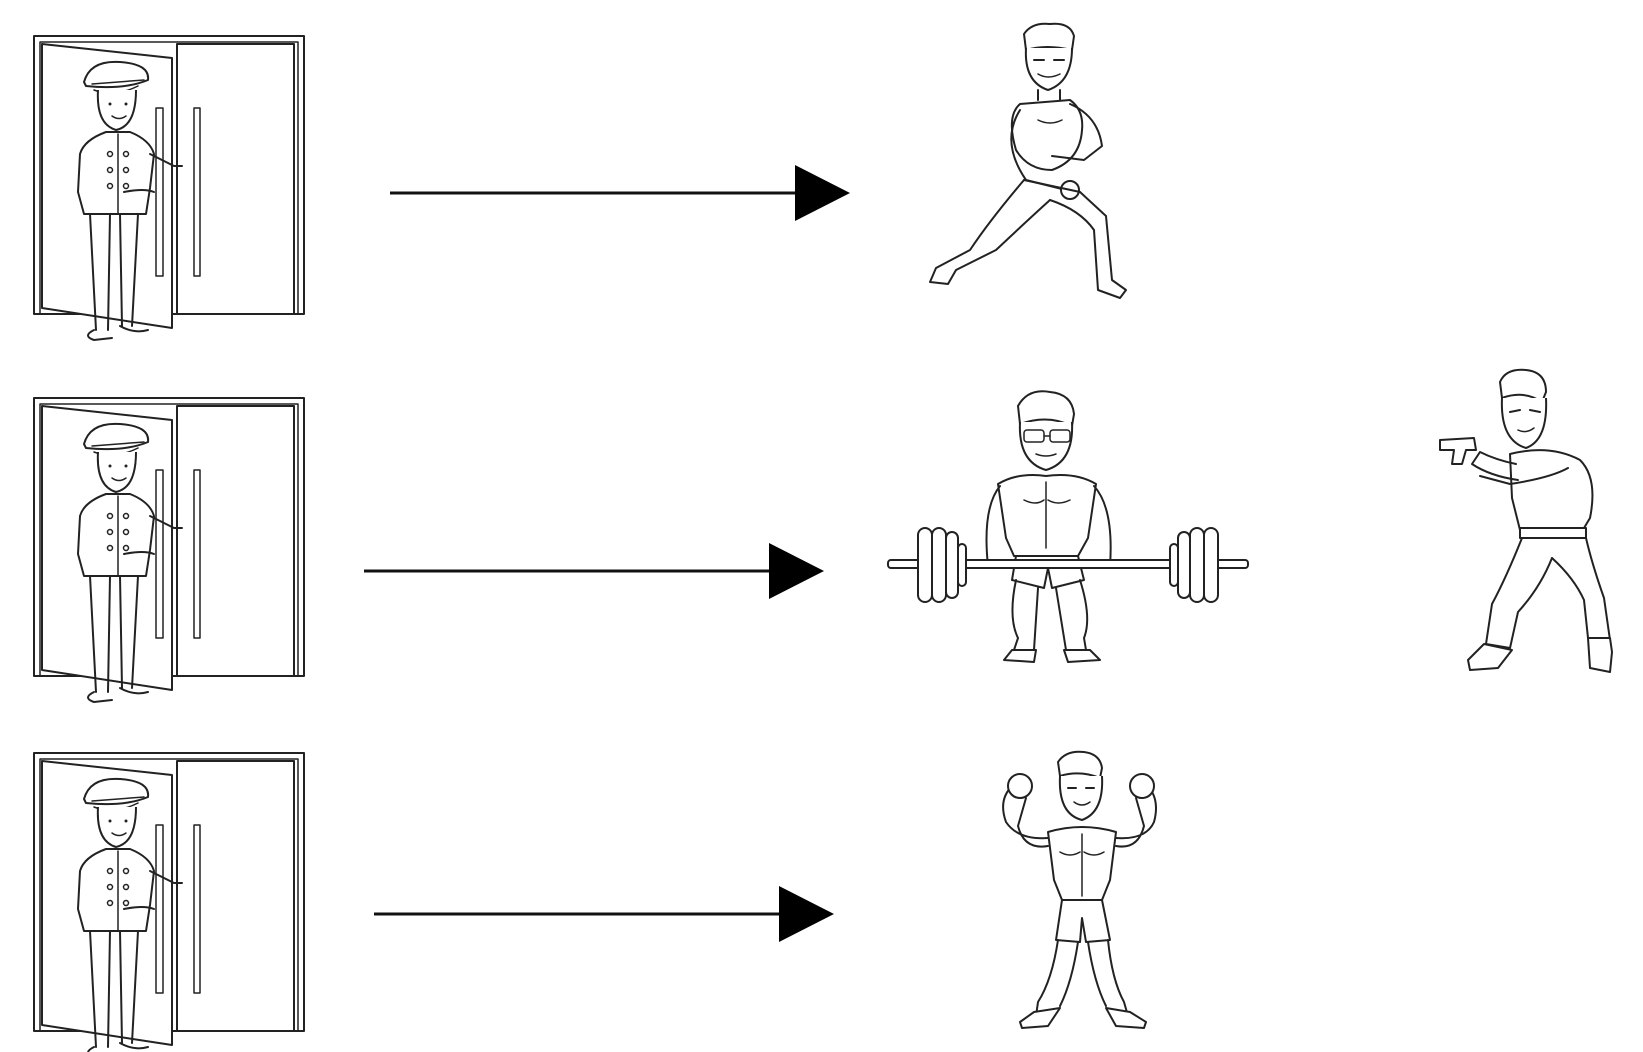 This screenshot has width=1643, height=1052. I want to click on martial-artist-icon, so click(1028, 160).